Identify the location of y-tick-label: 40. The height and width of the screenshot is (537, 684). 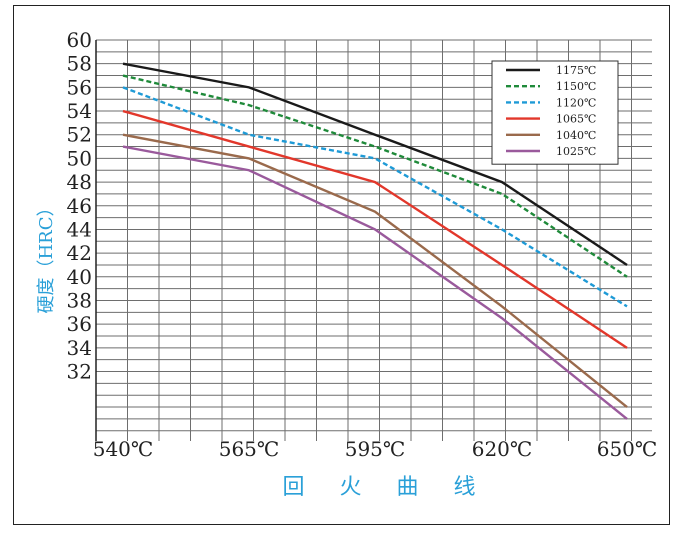
(79, 277).